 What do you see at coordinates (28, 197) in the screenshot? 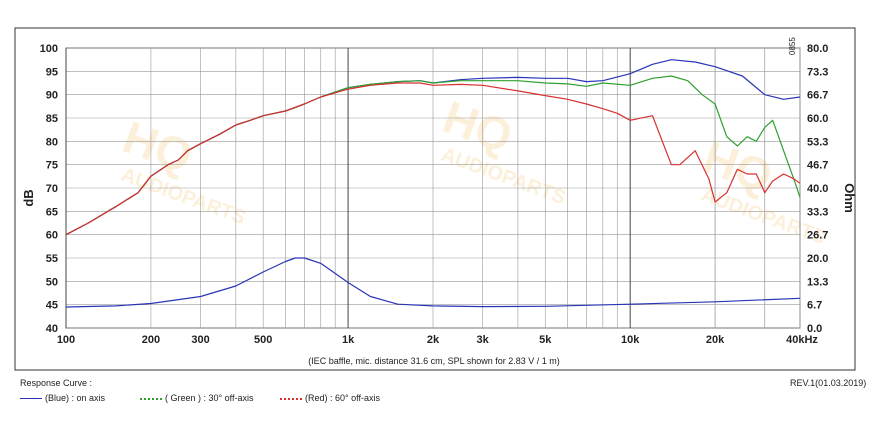
I see `y-axis-title: dB` at bounding box center [28, 197].